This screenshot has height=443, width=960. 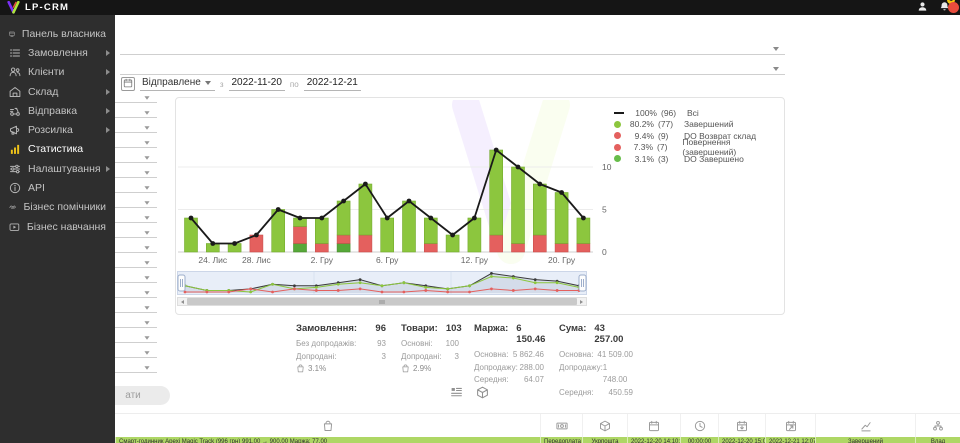 What do you see at coordinates (699, 147) in the screenshot?
I see `legend-item-3: 7.3% (7) Повернення (завершений)` at bounding box center [699, 147].